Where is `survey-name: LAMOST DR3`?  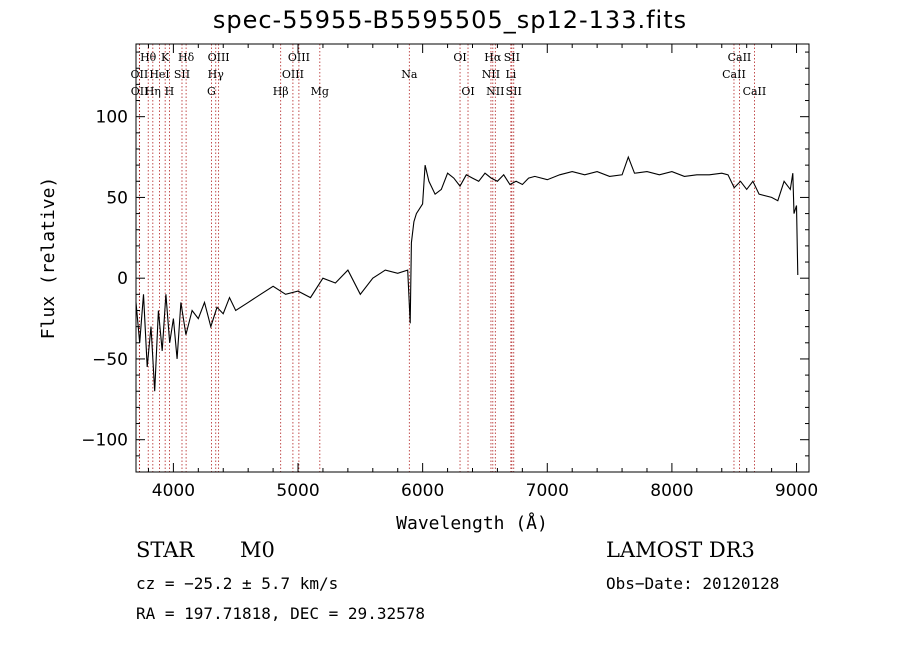 survey-name: LAMOST DR3 is located at coordinates (680, 550).